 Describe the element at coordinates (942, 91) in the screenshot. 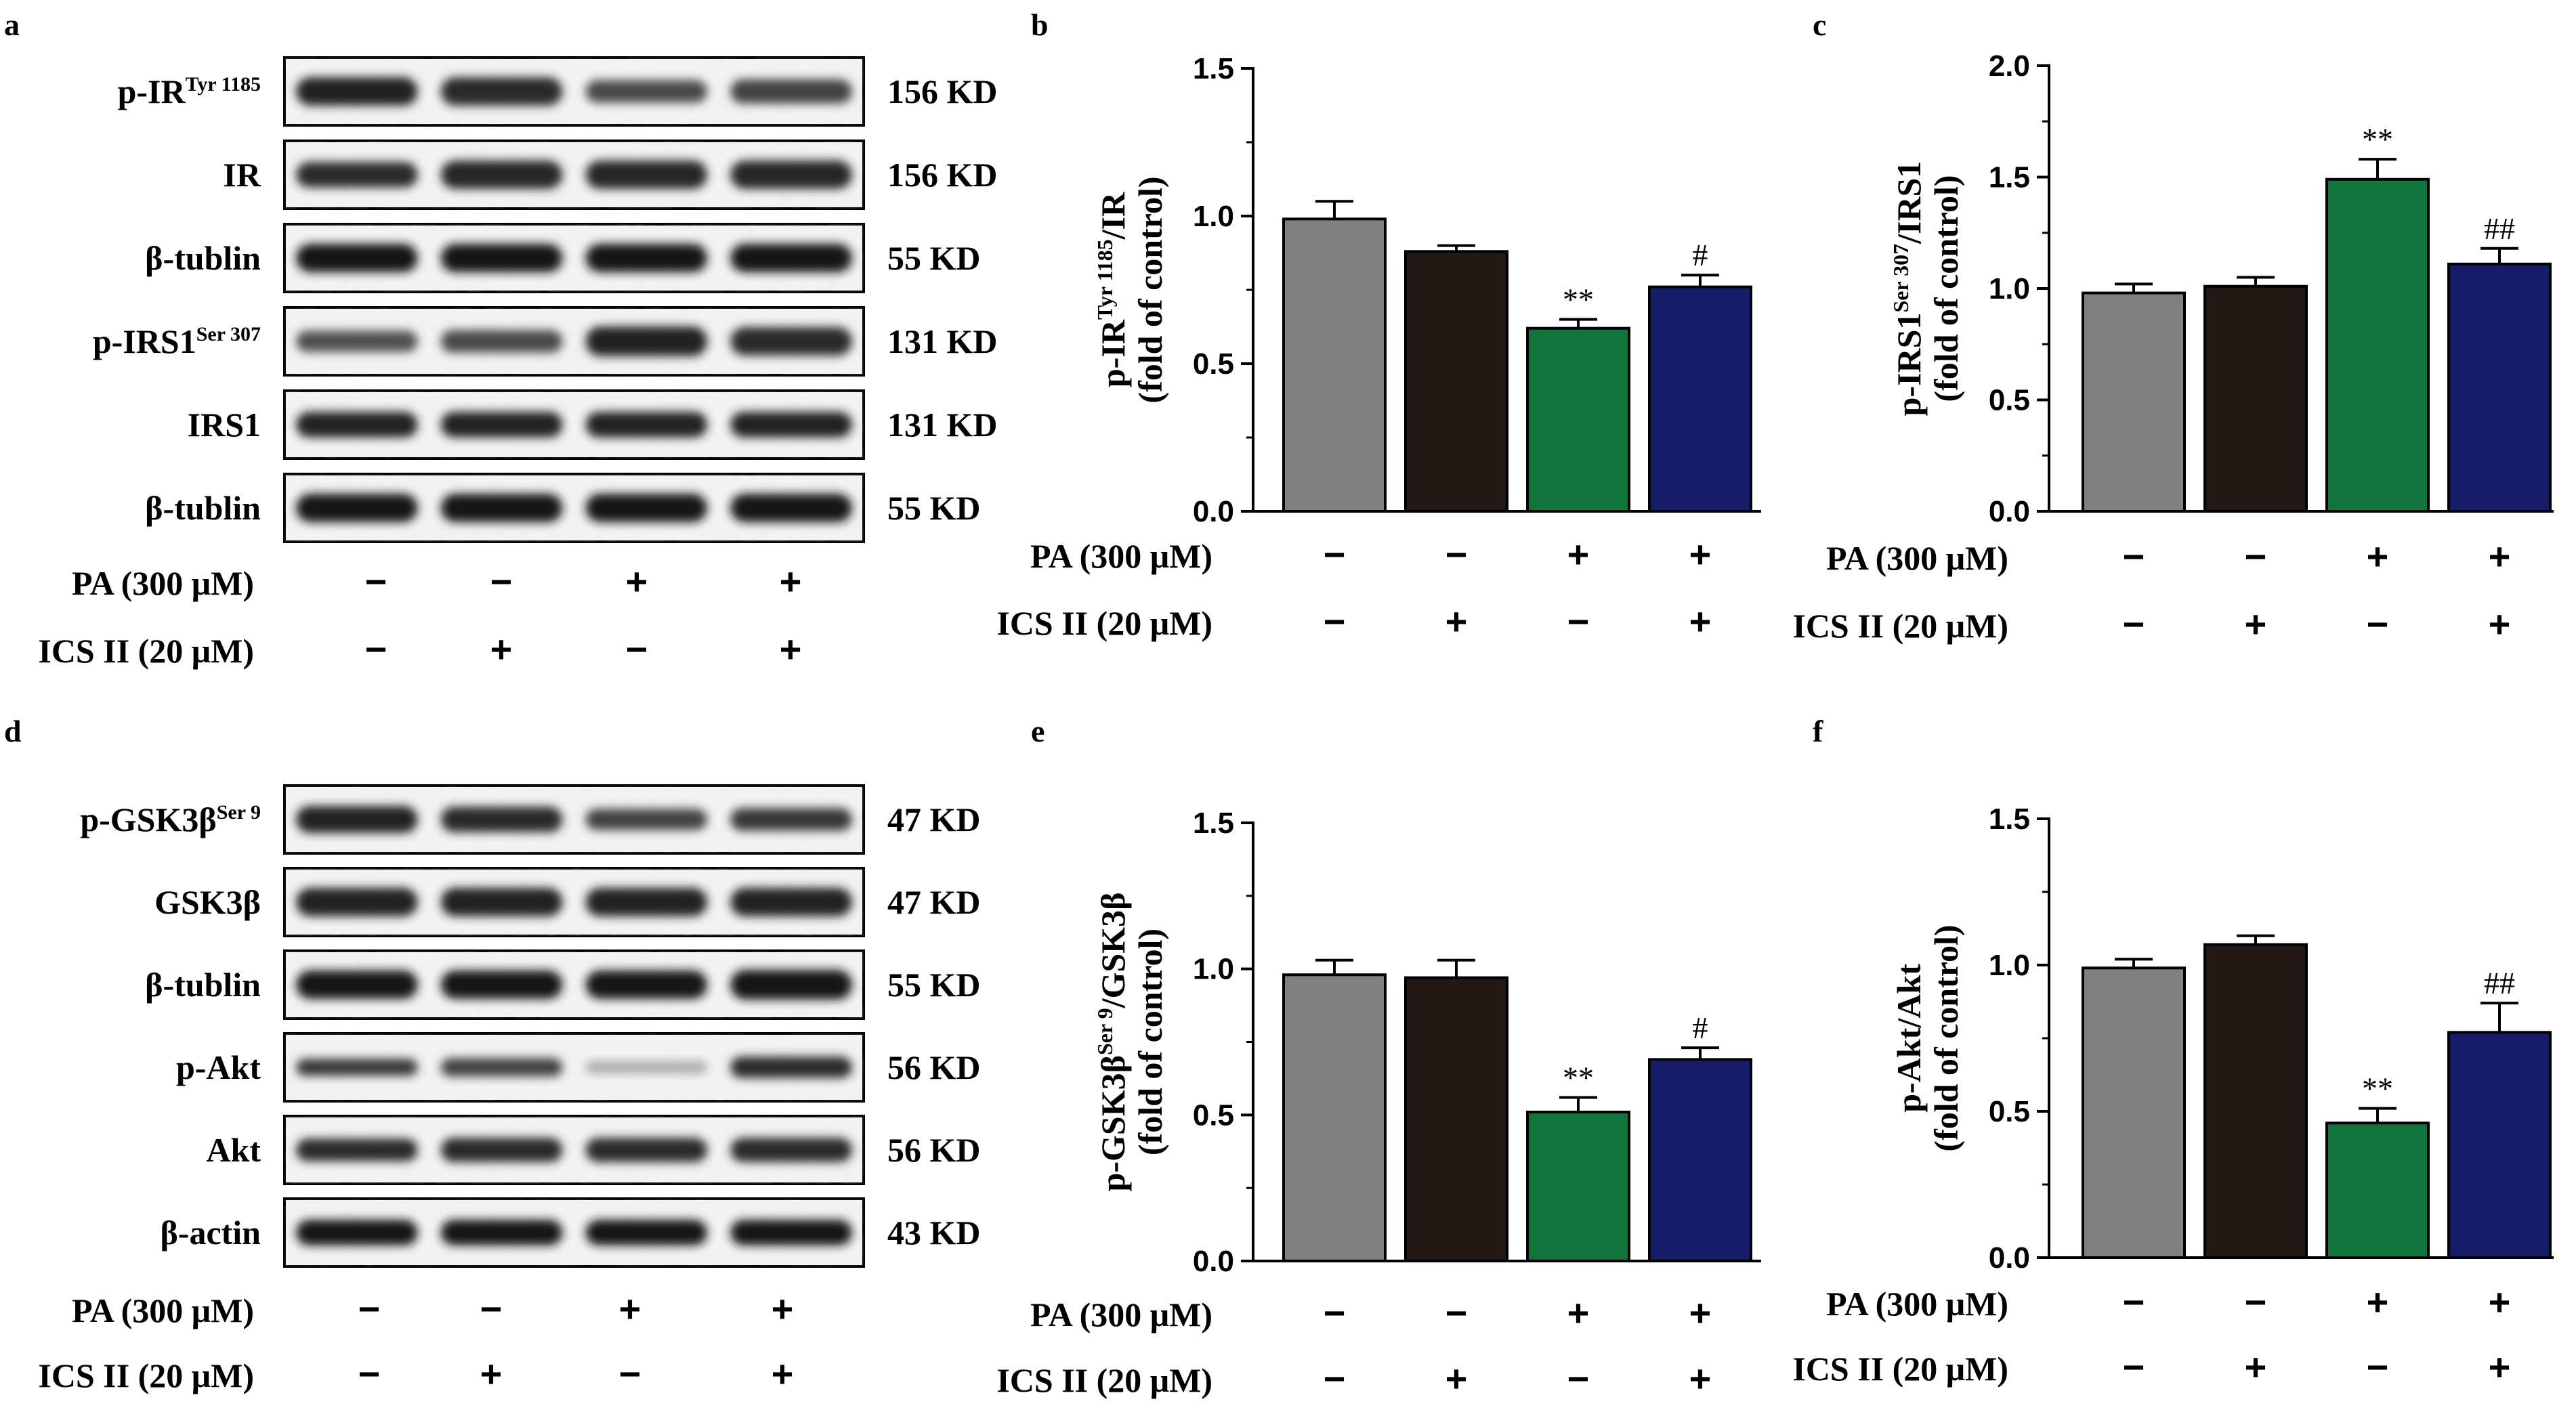

I see `blot-row-kd: 156 KD` at that location.